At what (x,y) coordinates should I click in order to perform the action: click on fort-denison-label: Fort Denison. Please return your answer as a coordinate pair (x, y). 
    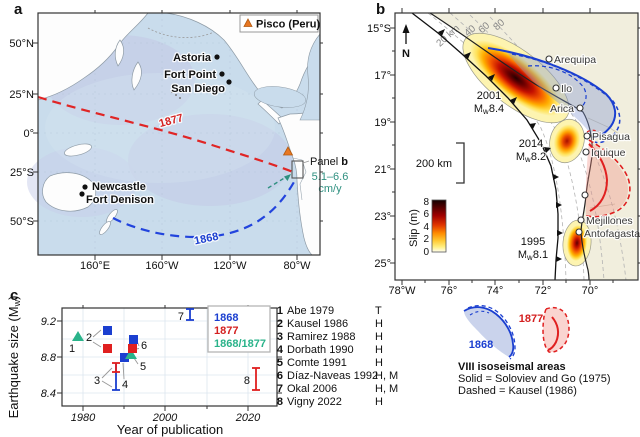
    Looking at the image, I should click on (120, 200).